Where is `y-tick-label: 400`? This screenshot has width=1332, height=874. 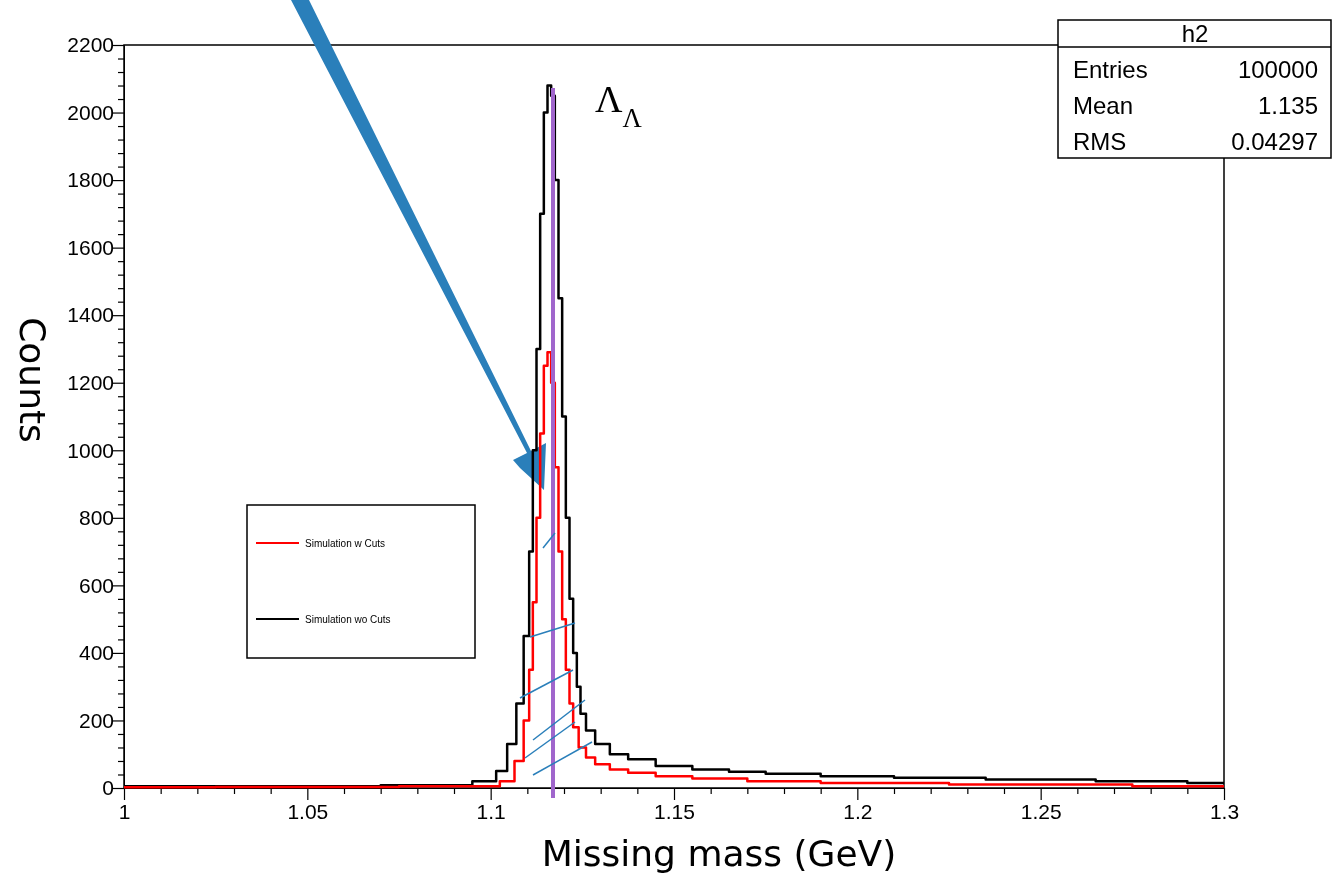
y-tick-label: 400 is located at coordinates (96, 653).